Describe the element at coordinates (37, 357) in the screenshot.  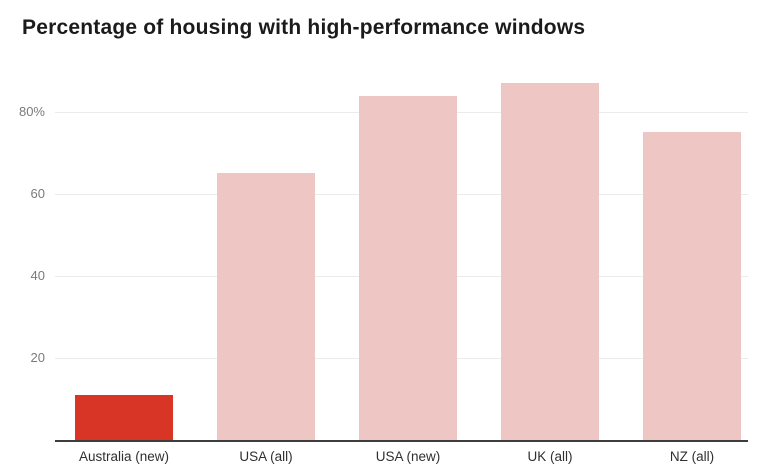
I see `ytick-label-20: 20` at that location.